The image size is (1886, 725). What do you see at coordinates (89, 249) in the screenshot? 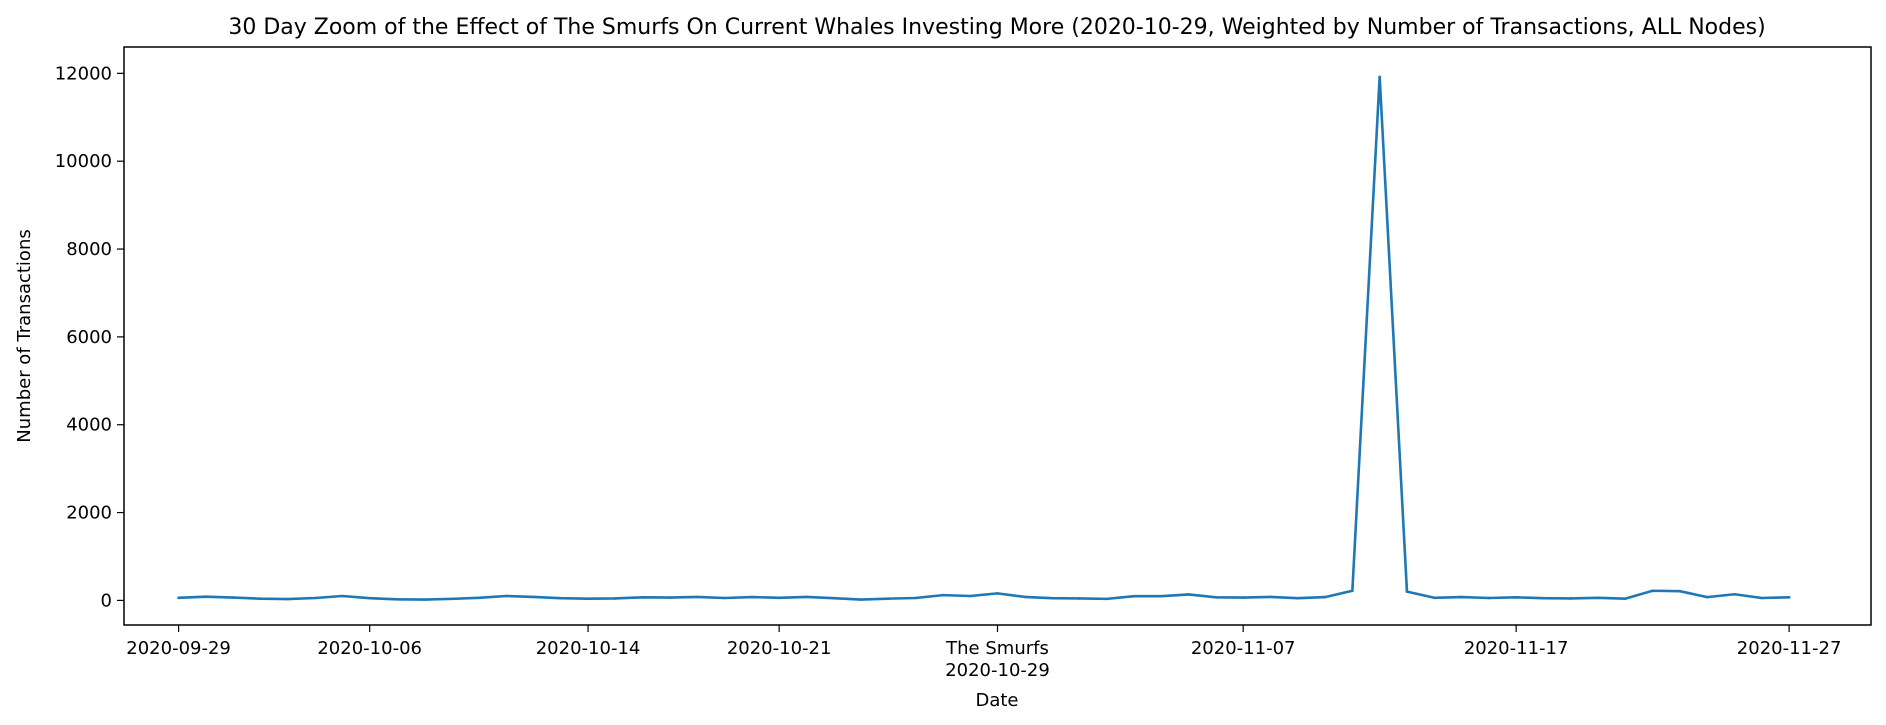
I see `y-tick-label: 8000` at bounding box center [89, 249].